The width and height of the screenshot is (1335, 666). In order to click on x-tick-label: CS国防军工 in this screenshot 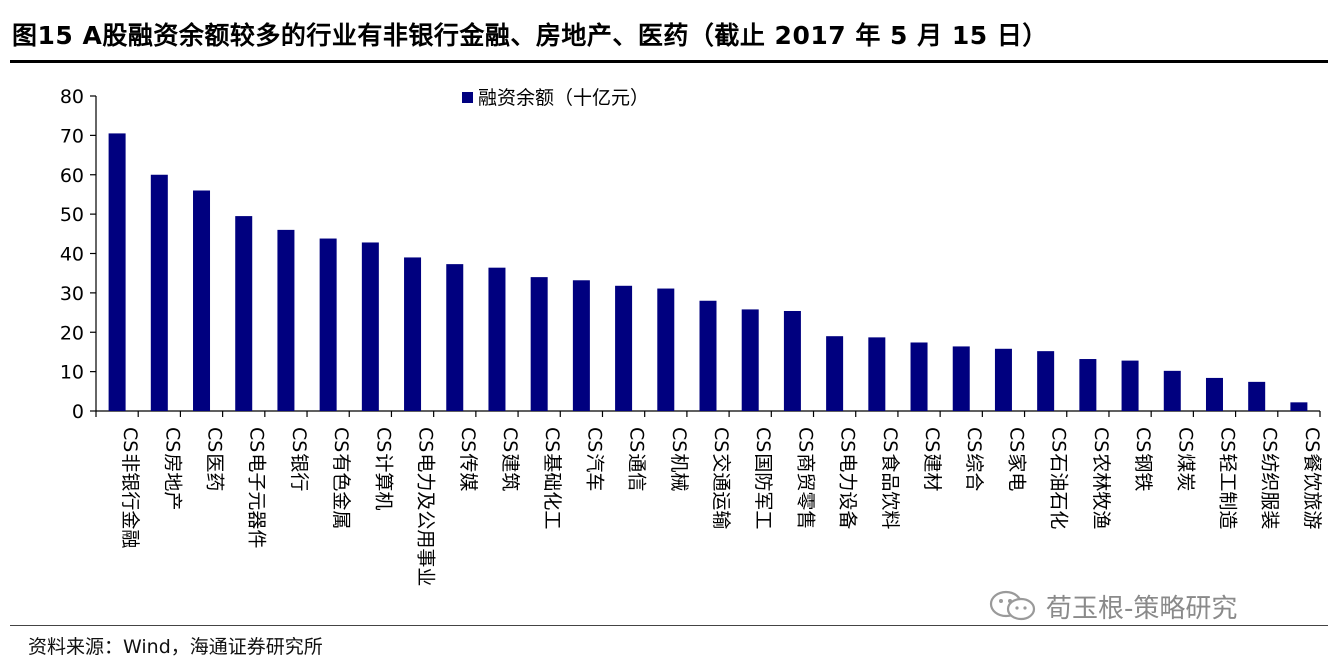, I will do `click(763, 478)`.